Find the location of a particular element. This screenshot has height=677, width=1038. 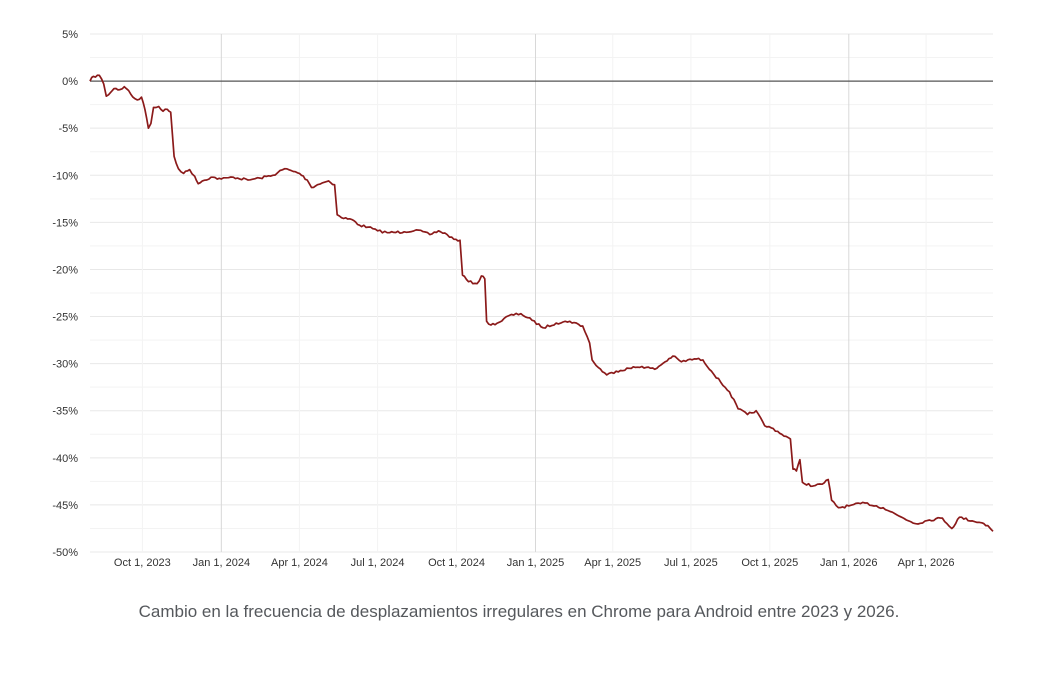

y-tick-label: -35% is located at coordinates (65, 412).